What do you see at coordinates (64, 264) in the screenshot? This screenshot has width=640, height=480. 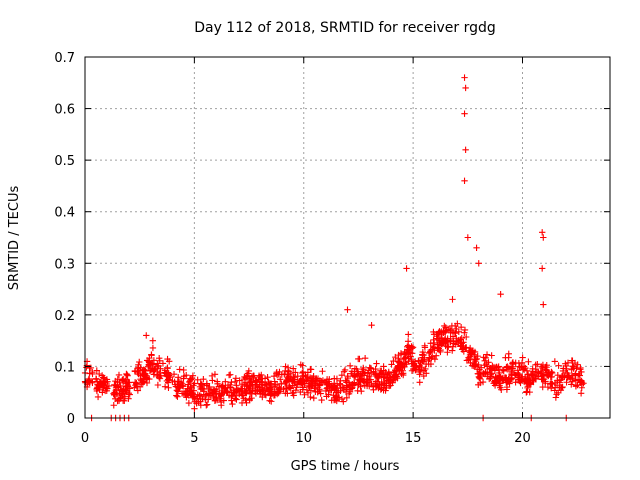 I see `y-tick-label: 0.3` at bounding box center [64, 264].